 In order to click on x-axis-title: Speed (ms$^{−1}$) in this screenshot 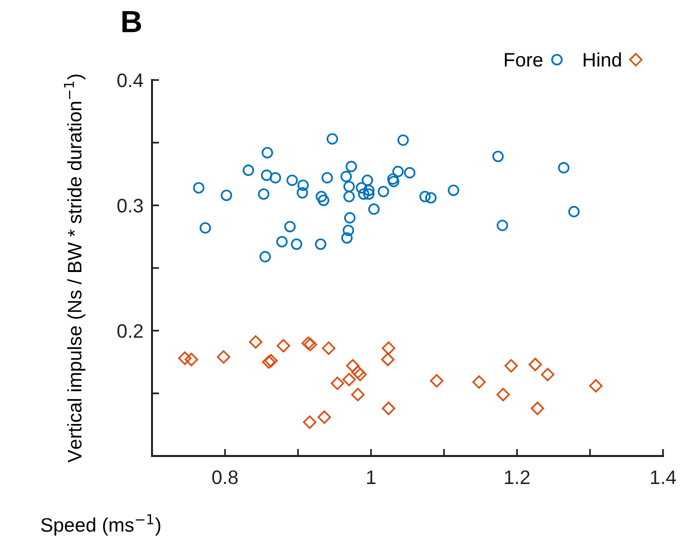, I will do `click(100, 525)`.